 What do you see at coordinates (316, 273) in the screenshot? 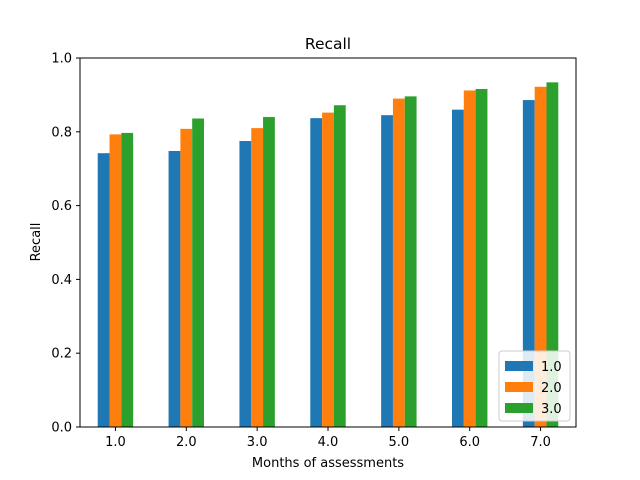
I see `bar-series-1.0-cat-4.0` at bounding box center [316, 273].